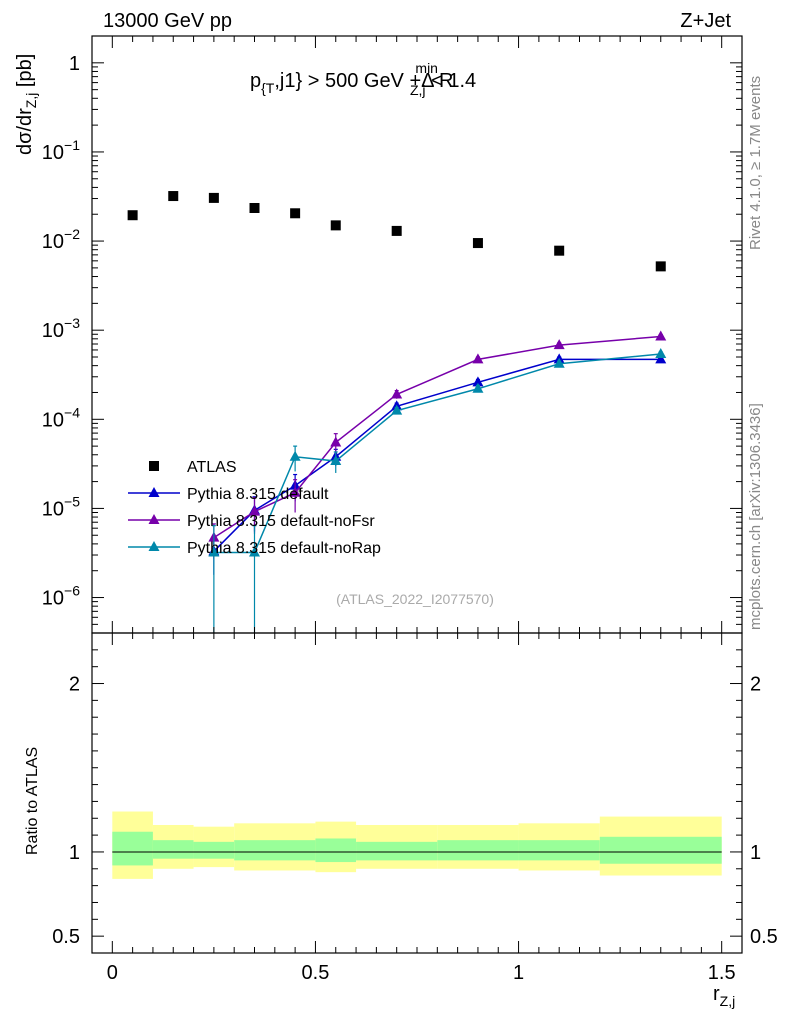 The image size is (786, 1024). What do you see at coordinates (61, 596) in the screenshot?
I see `y-tick-label: 10⁻⁶` at bounding box center [61, 596].